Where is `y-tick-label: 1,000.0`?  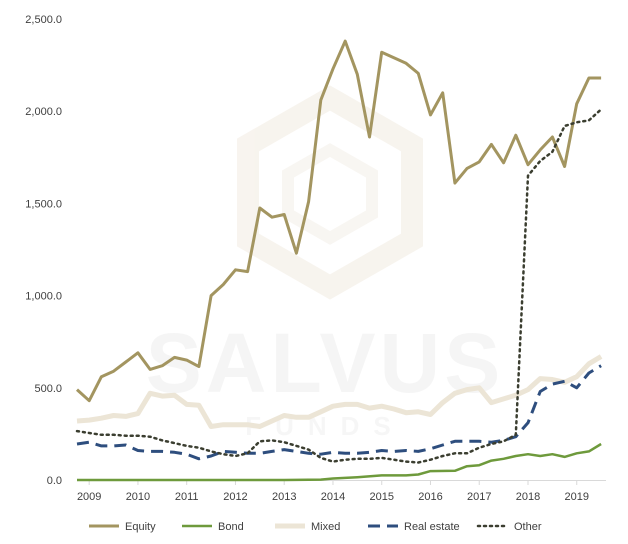
y-tick-label: 1,000.0 is located at coordinates (43, 297).